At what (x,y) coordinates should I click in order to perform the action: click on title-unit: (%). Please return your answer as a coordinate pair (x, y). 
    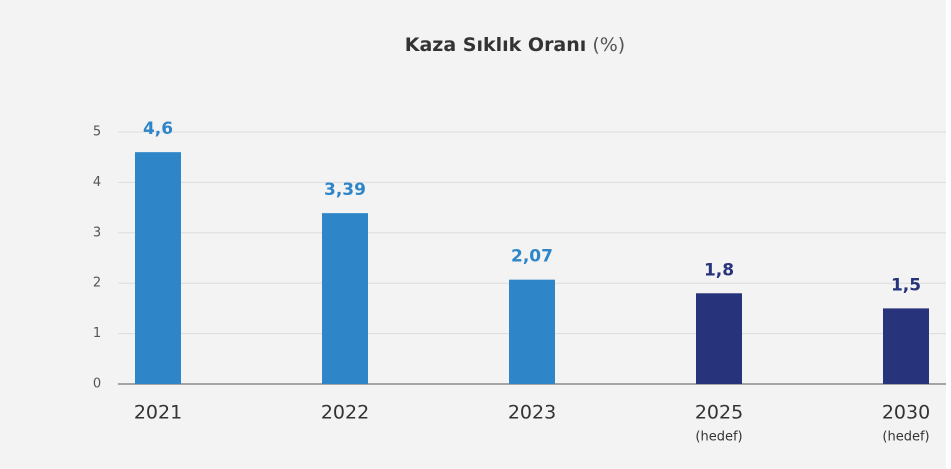
    Looking at the image, I should click on (608, 45).